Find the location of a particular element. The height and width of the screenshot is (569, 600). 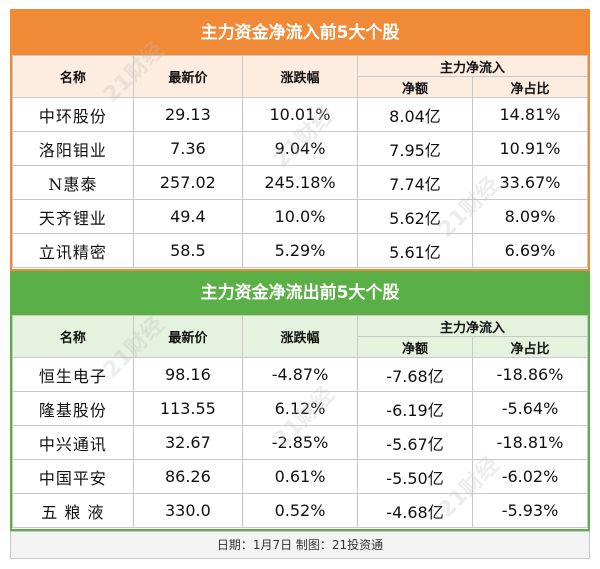

stock-net: 7.74亿 is located at coordinates (415, 182).